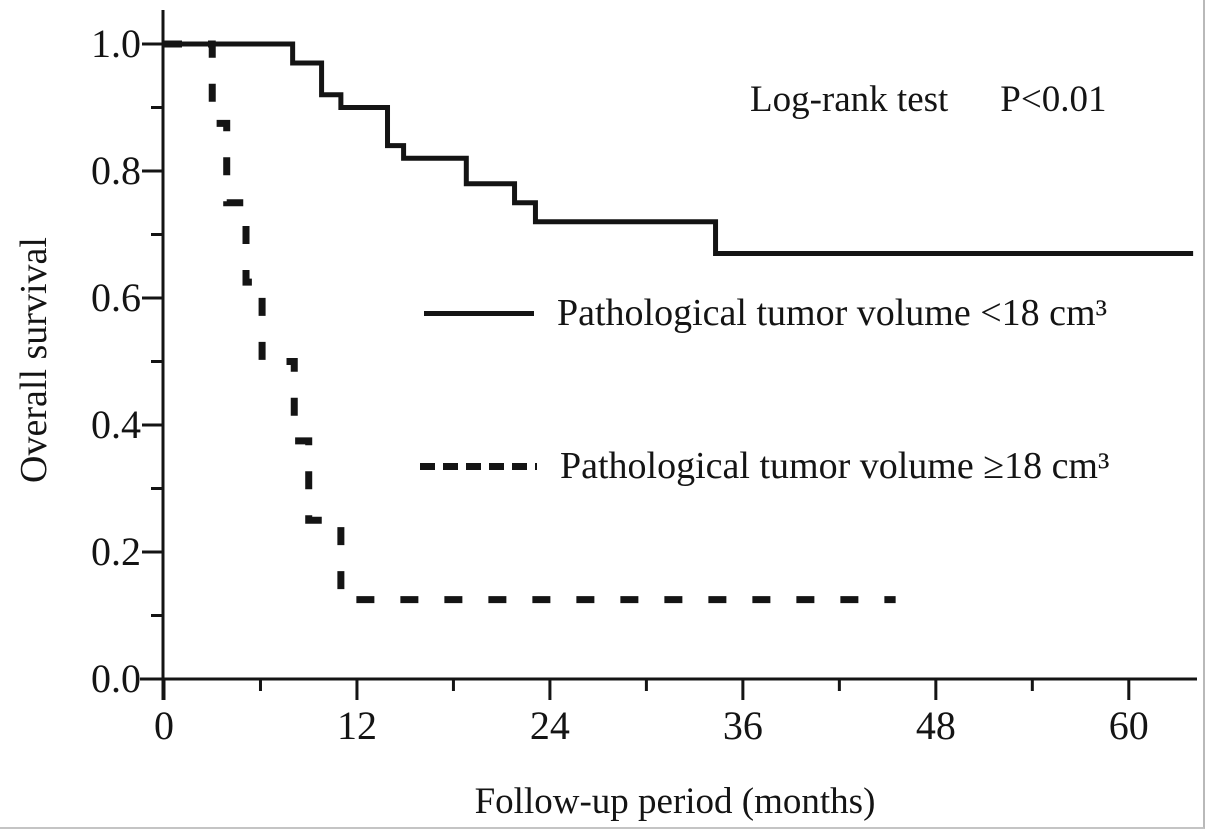  Describe the element at coordinates (1053, 99) in the screenshot. I see `p-value-label: P<0.01` at that location.